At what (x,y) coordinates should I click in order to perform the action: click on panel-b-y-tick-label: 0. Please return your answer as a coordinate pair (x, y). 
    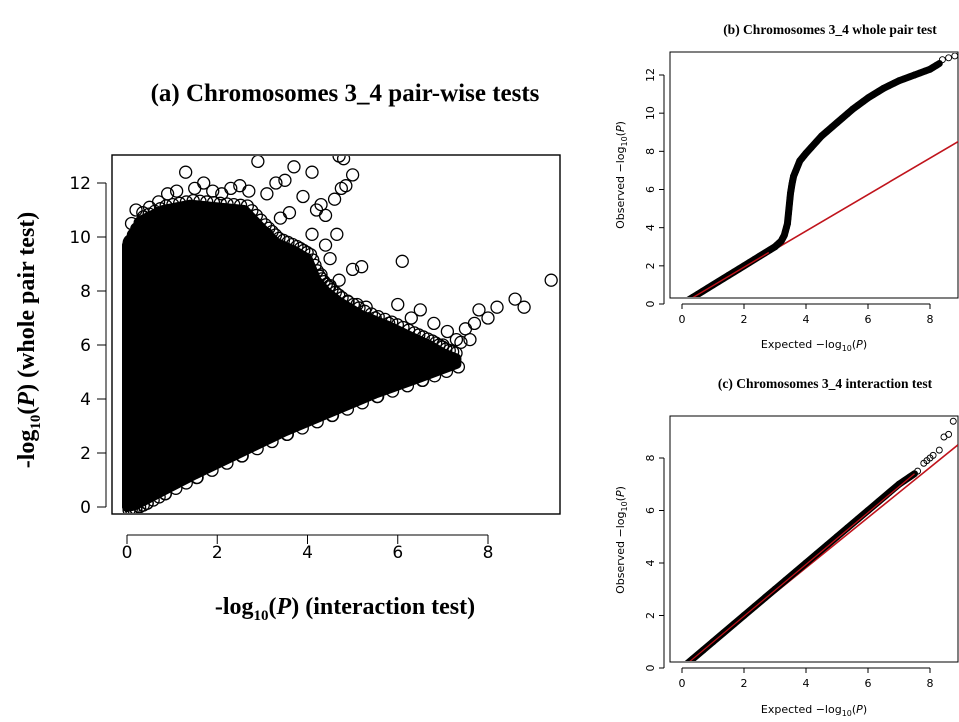
    Looking at the image, I should click on (650, 304).